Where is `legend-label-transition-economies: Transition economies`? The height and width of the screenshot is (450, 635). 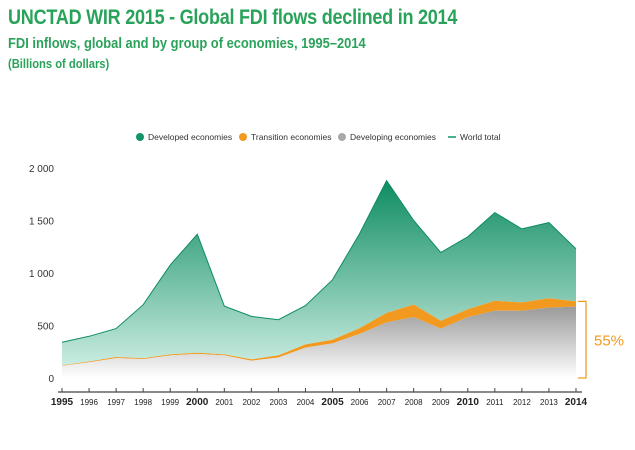
legend-label-transition-economies: Transition economies is located at coordinates (291, 137).